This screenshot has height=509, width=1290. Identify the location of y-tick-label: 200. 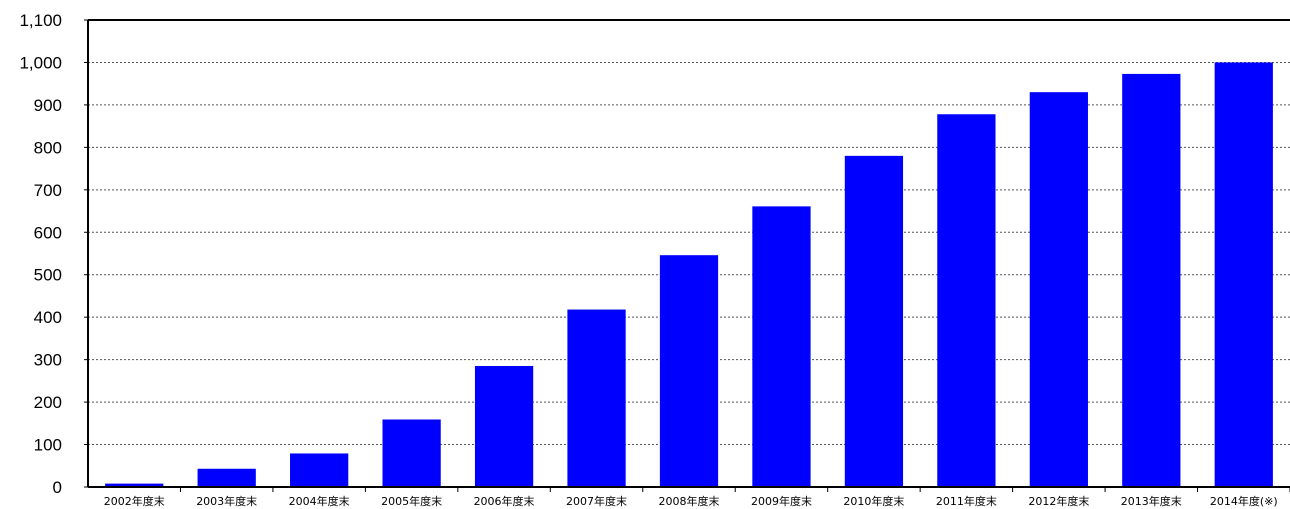
(48, 402).